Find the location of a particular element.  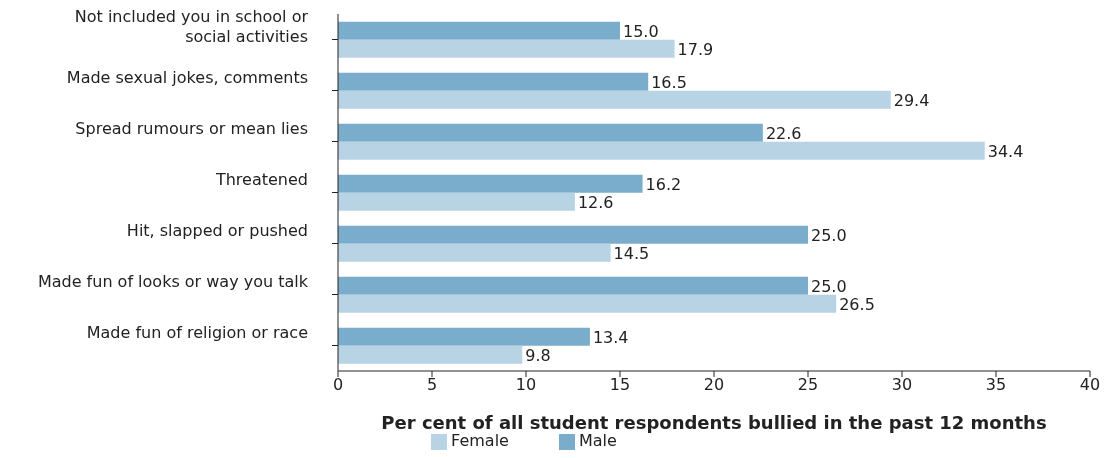

data-label: 16.2 is located at coordinates (663, 184).